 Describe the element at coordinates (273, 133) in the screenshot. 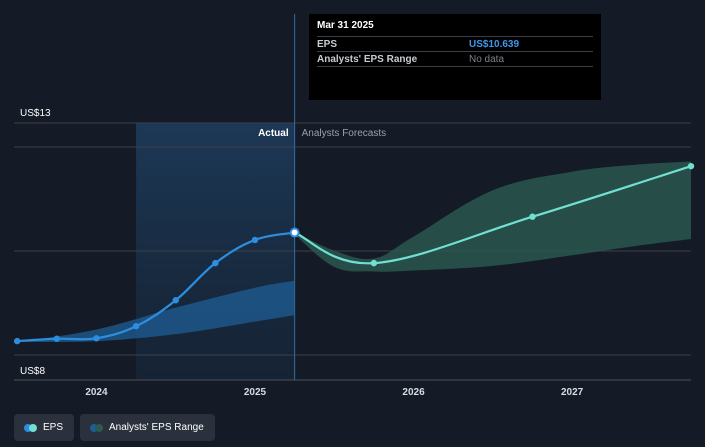

I see `actual-zone-label: Actual` at that location.